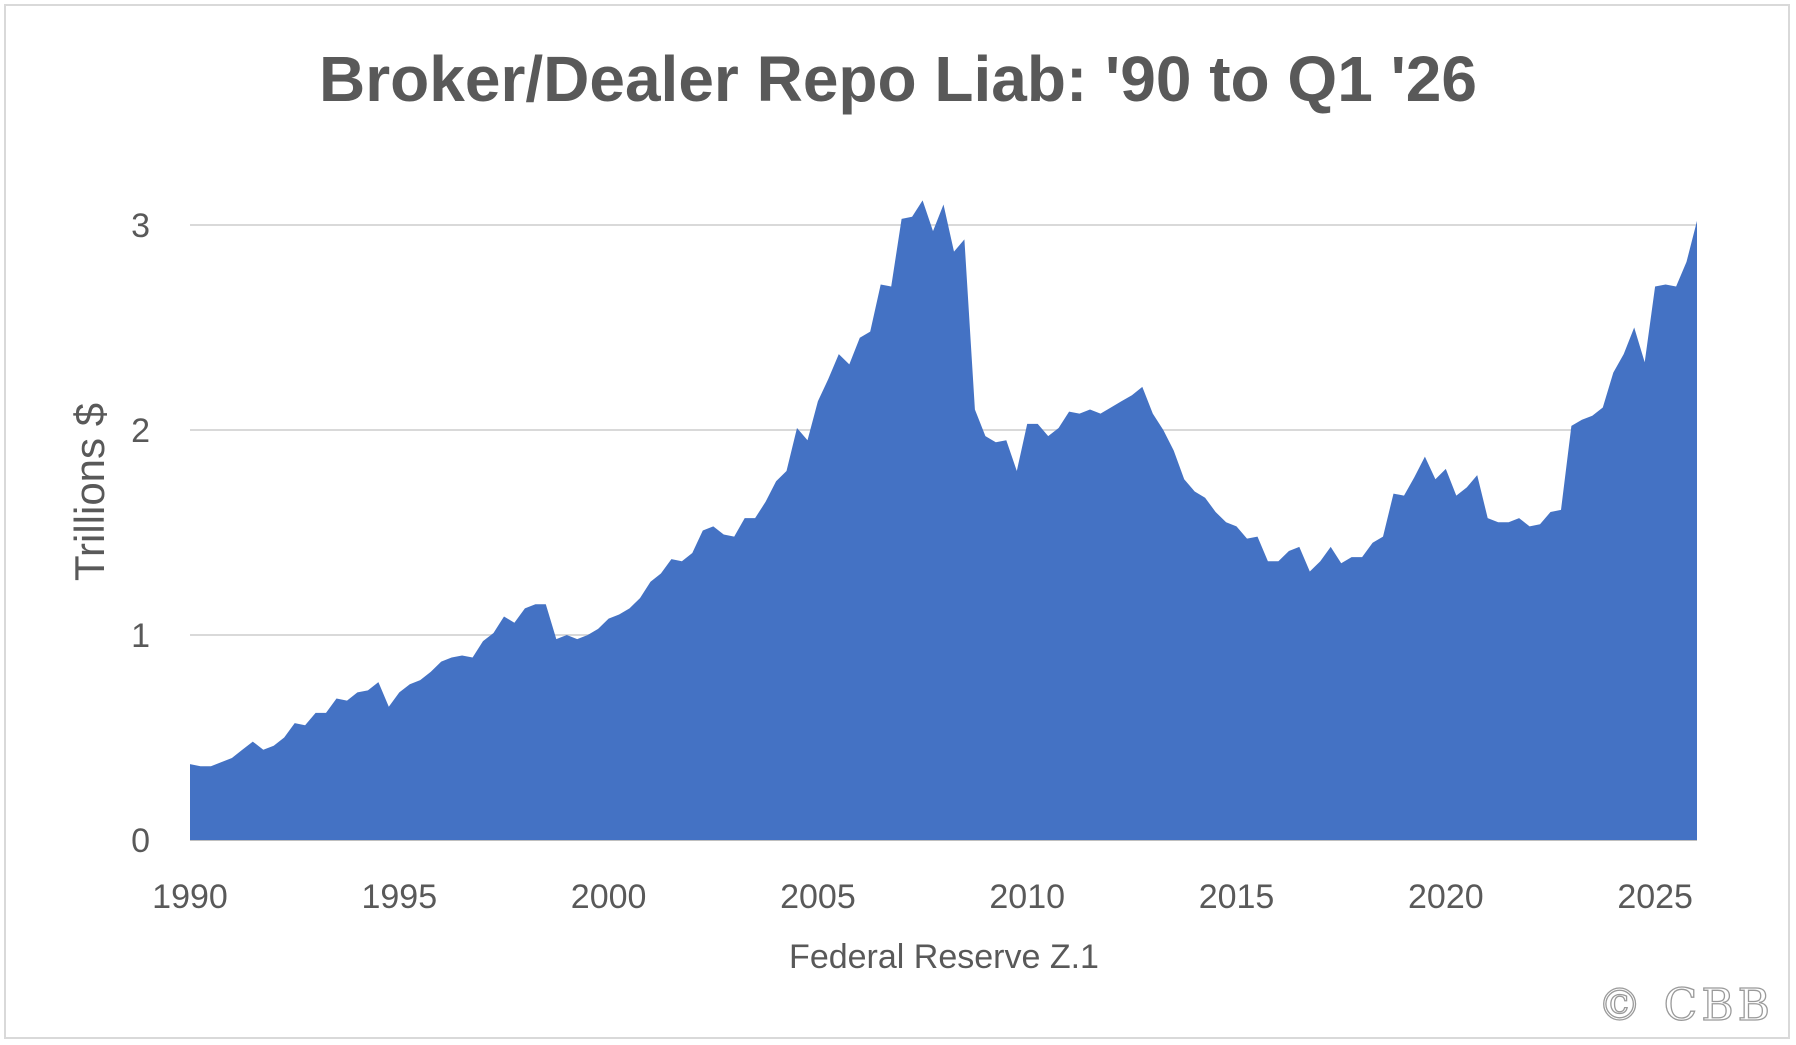  What do you see at coordinates (399, 897) in the screenshot?
I see `x-tick-label: 1995` at bounding box center [399, 897].